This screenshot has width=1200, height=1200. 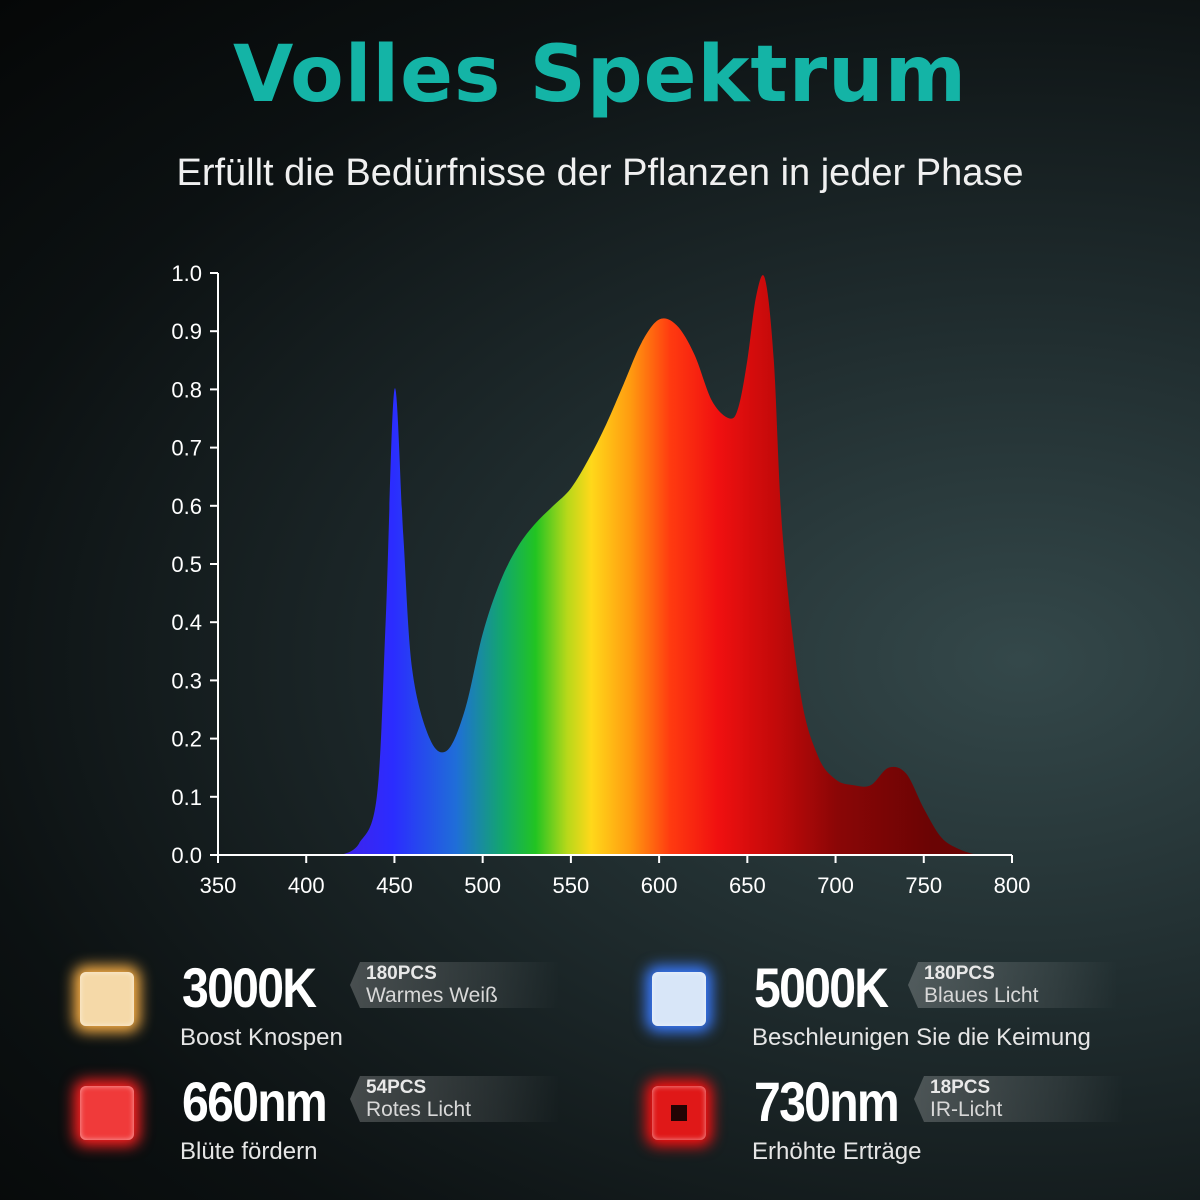 I want to click on x-tick-label: 550, so click(x=571, y=885).